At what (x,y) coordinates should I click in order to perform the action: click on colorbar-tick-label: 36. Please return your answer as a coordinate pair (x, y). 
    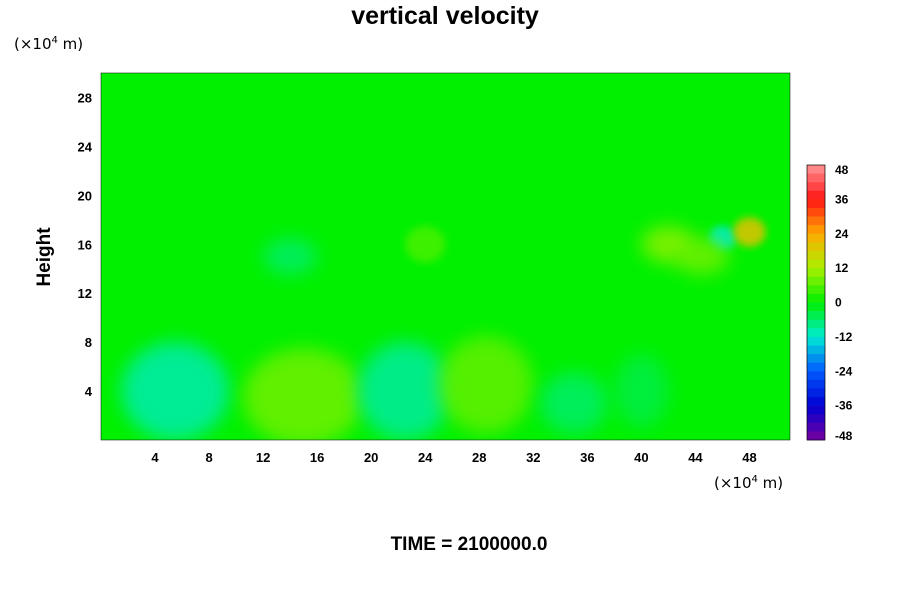
    Looking at the image, I should click on (842, 199).